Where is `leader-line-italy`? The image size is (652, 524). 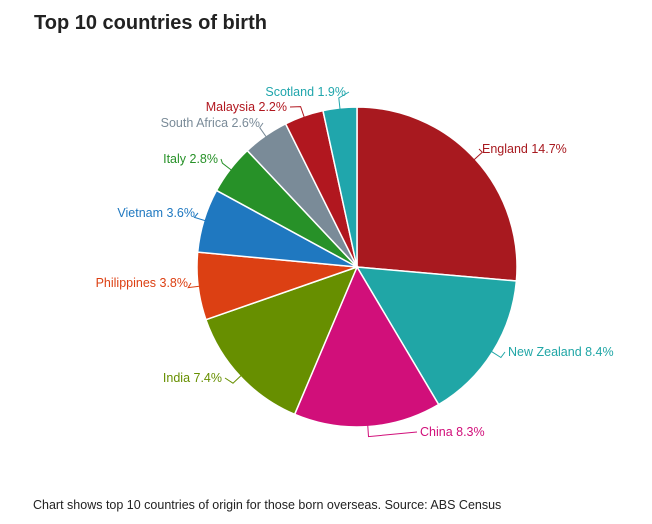 leader-line-italy is located at coordinates (226, 164).